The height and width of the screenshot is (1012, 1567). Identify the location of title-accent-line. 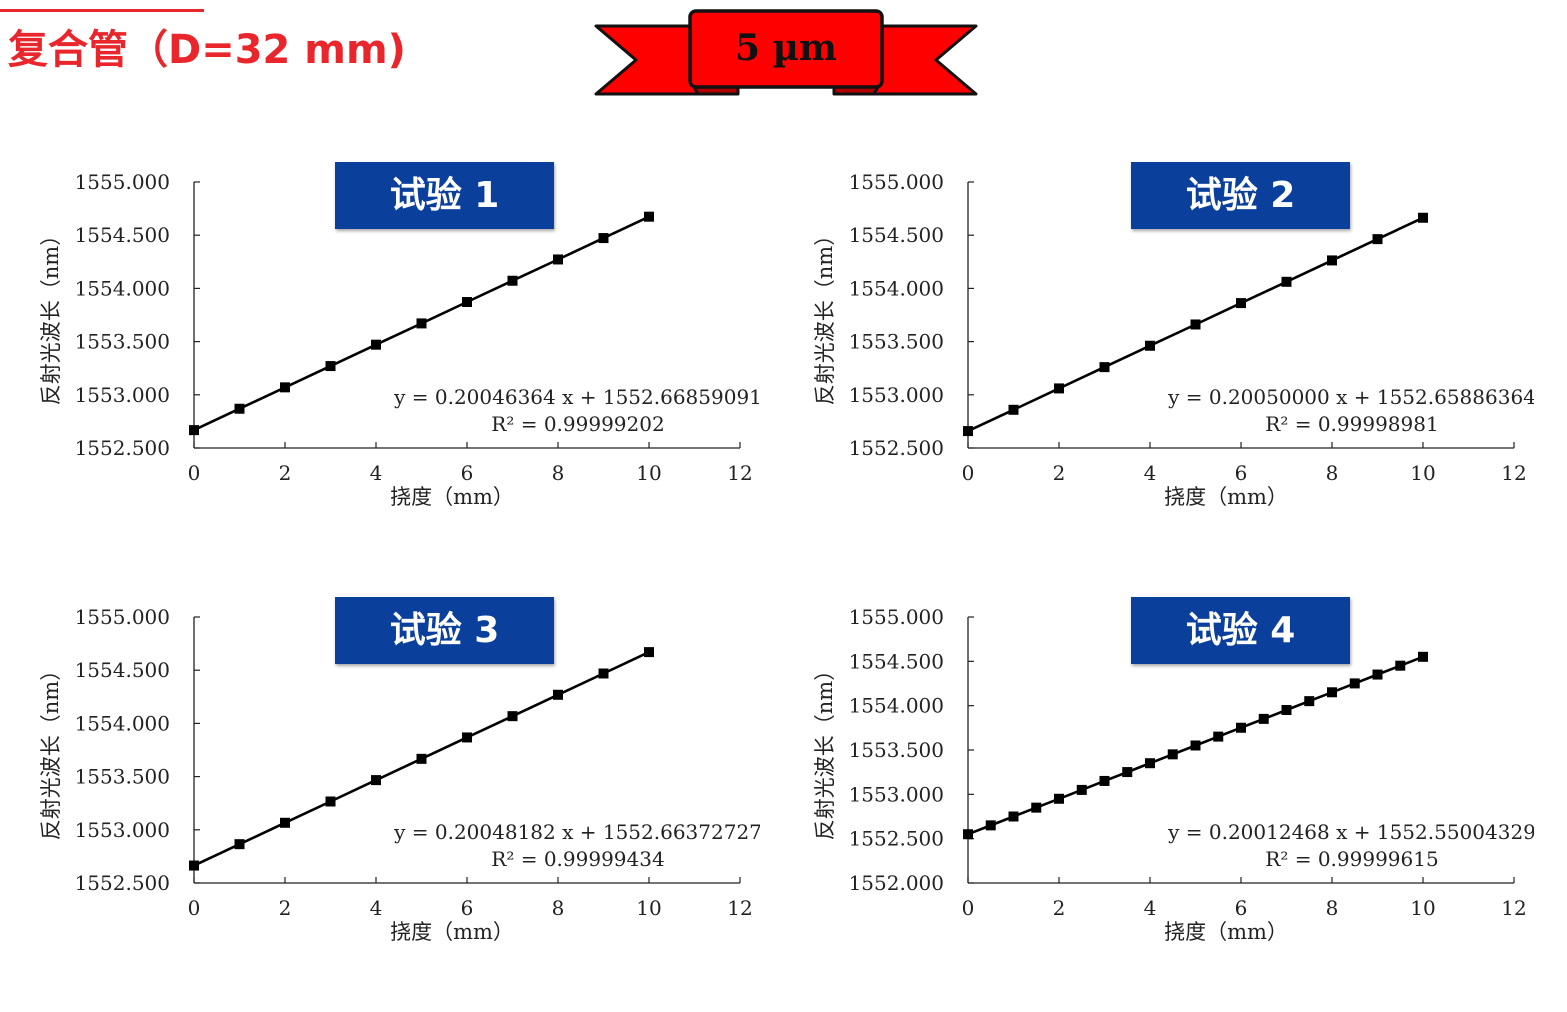
(102, 10).